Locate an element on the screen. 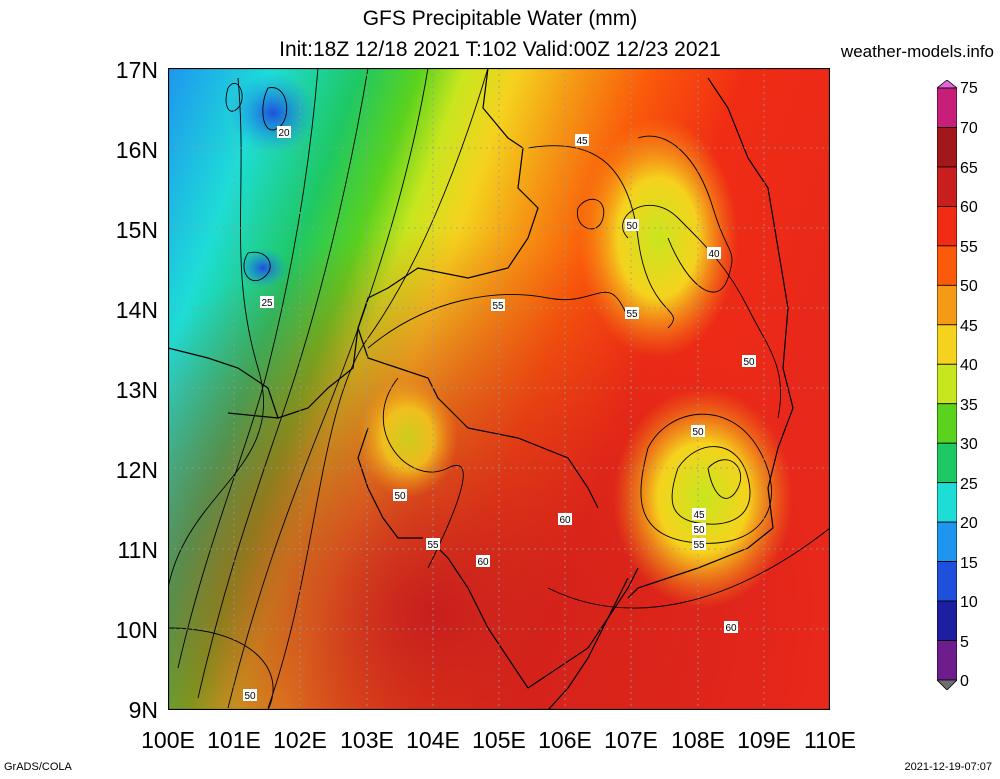 The width and height of the screenshot is (1000, 779). lon-label: 104E is located at coordinates (433, 740).